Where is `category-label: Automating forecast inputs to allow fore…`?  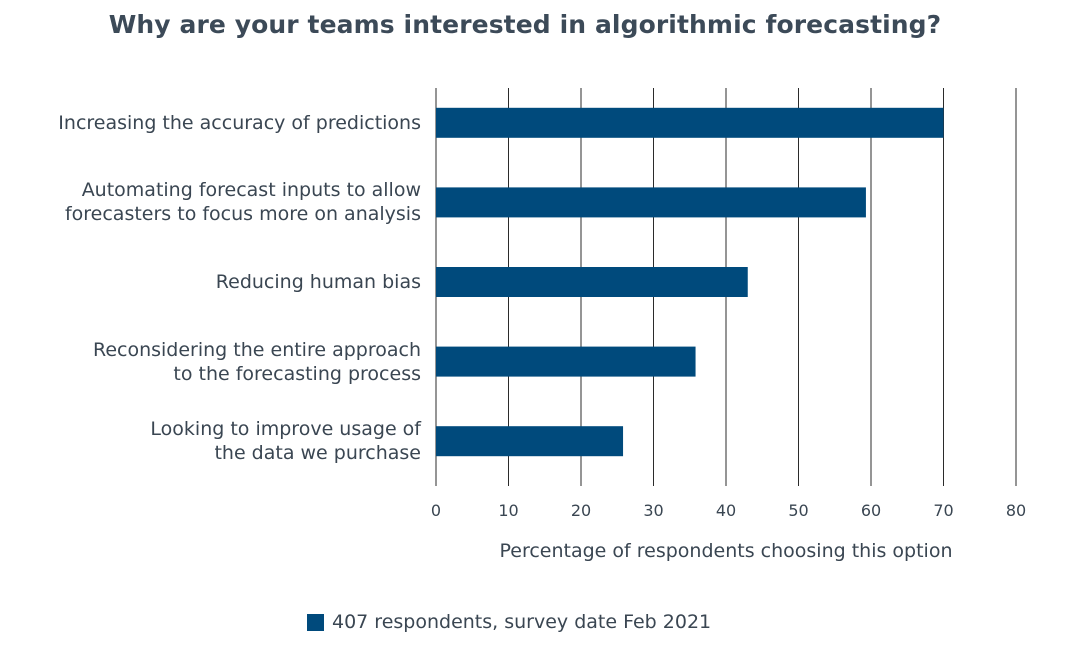
category-label: Automating forecast inputs to allow fore… is located at coordinates (211, 202).